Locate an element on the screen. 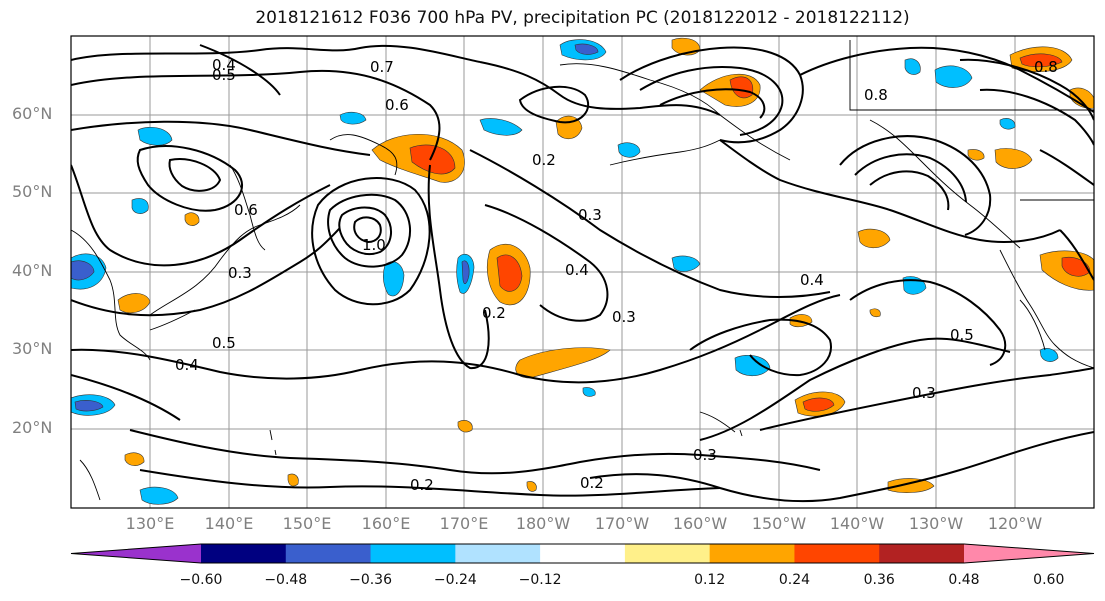  lon-label: 150°E is located at coordinates (307, 523).